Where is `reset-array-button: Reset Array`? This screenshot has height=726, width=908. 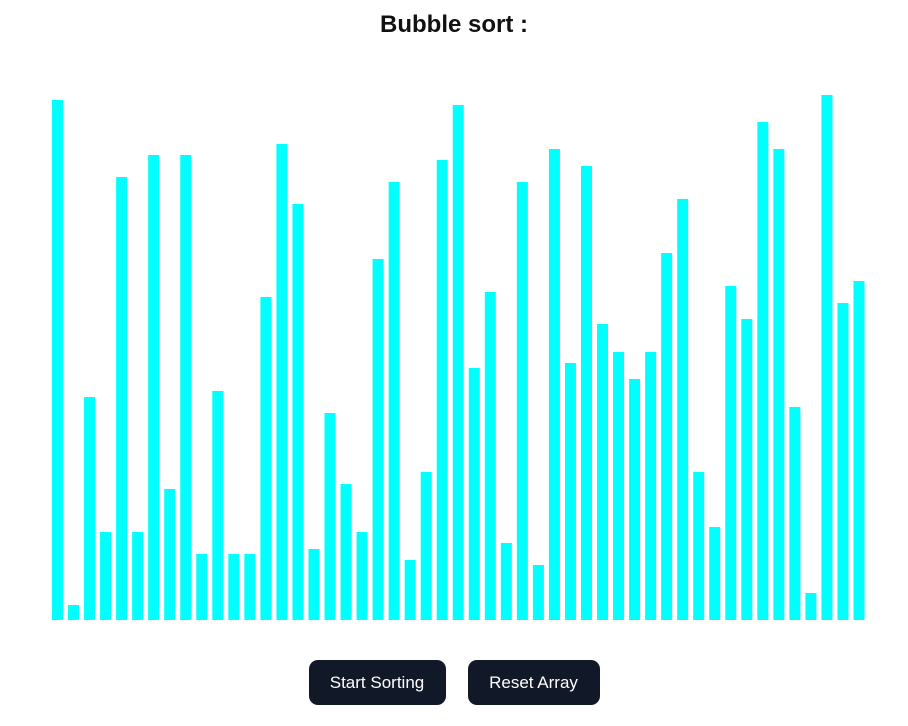
reset-array-button: Reset Array is located at coordinates (533, 682).